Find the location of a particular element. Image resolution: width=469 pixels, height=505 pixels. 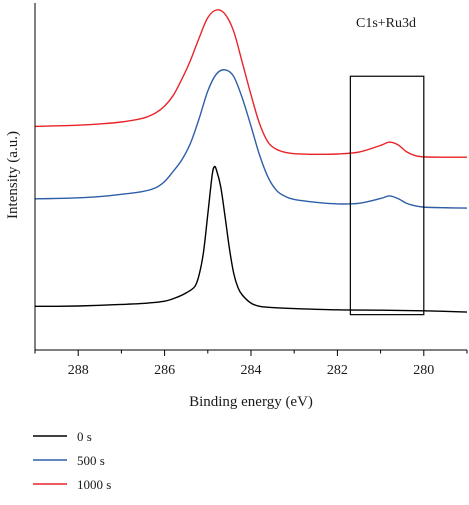

legend-item: 0 s is located at coordinates (62, 436).